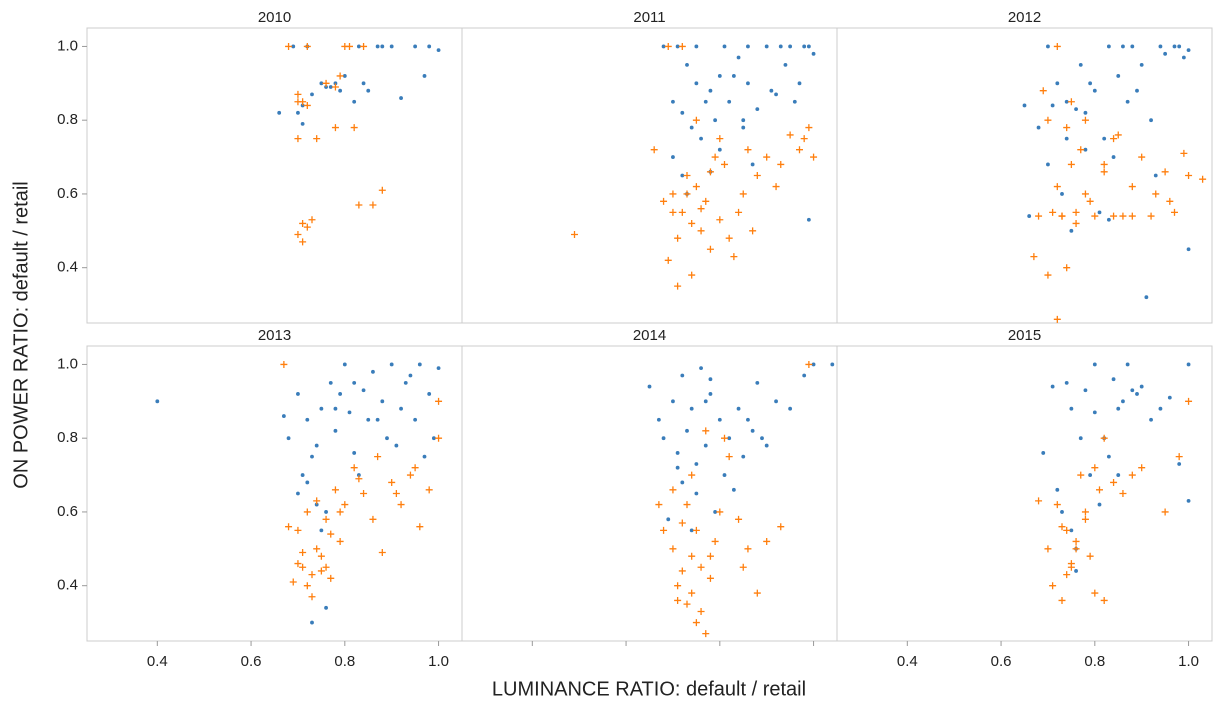 This screenshot has height=708, width=1216. What do you see at coordinates (649, 17) in the screenshot?
I see `panel-title: 2011` at bounding box center [649, 17].